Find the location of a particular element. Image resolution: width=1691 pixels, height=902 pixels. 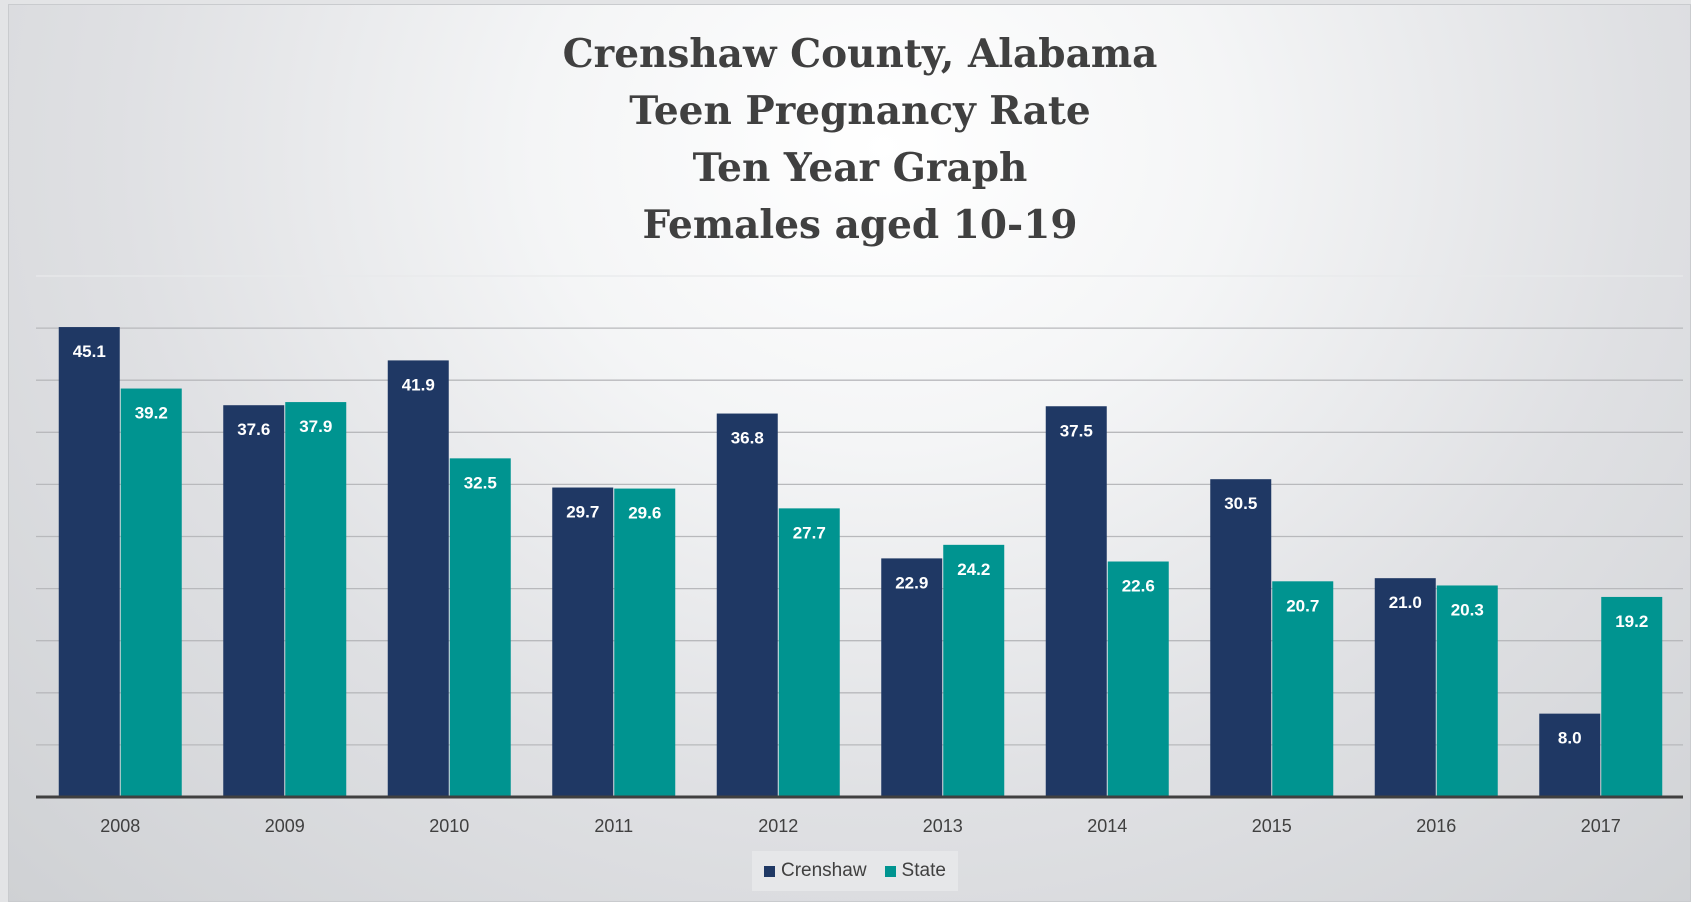

legend-item-state: State is located at coordinates (915, 871).